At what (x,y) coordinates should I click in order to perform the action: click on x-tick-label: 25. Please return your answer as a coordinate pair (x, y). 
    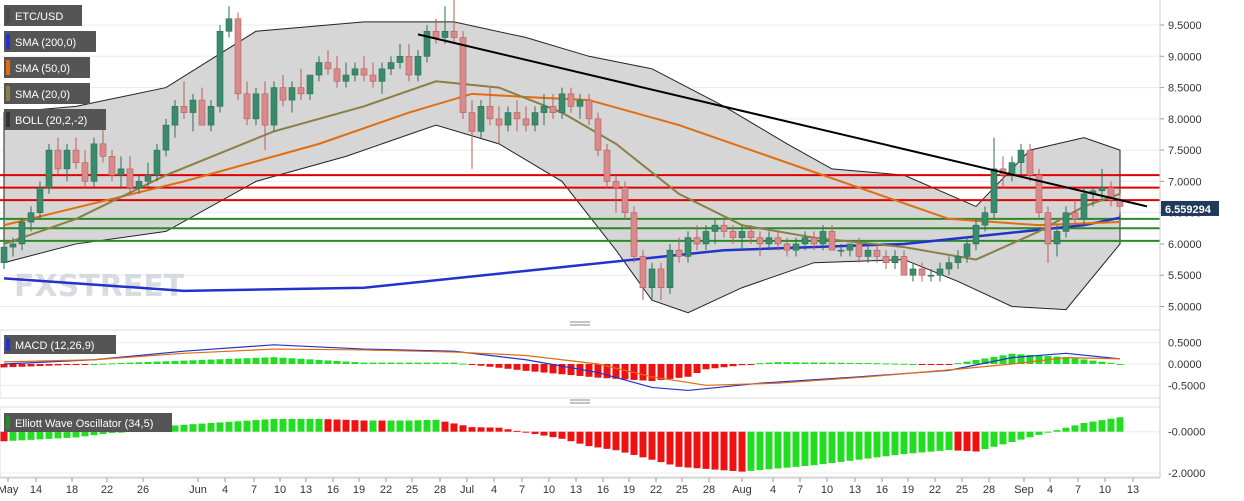
    Looking at the image, I should click on (962, 490).